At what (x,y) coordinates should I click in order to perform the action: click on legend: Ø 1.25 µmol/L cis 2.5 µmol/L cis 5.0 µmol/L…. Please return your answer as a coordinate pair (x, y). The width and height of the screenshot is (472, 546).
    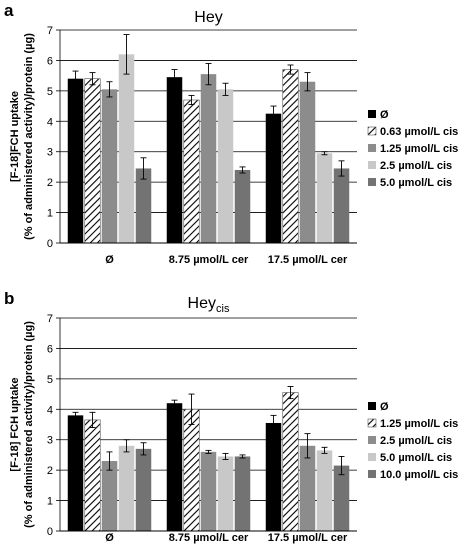
    Looking at the image, I should click on (412, 441).